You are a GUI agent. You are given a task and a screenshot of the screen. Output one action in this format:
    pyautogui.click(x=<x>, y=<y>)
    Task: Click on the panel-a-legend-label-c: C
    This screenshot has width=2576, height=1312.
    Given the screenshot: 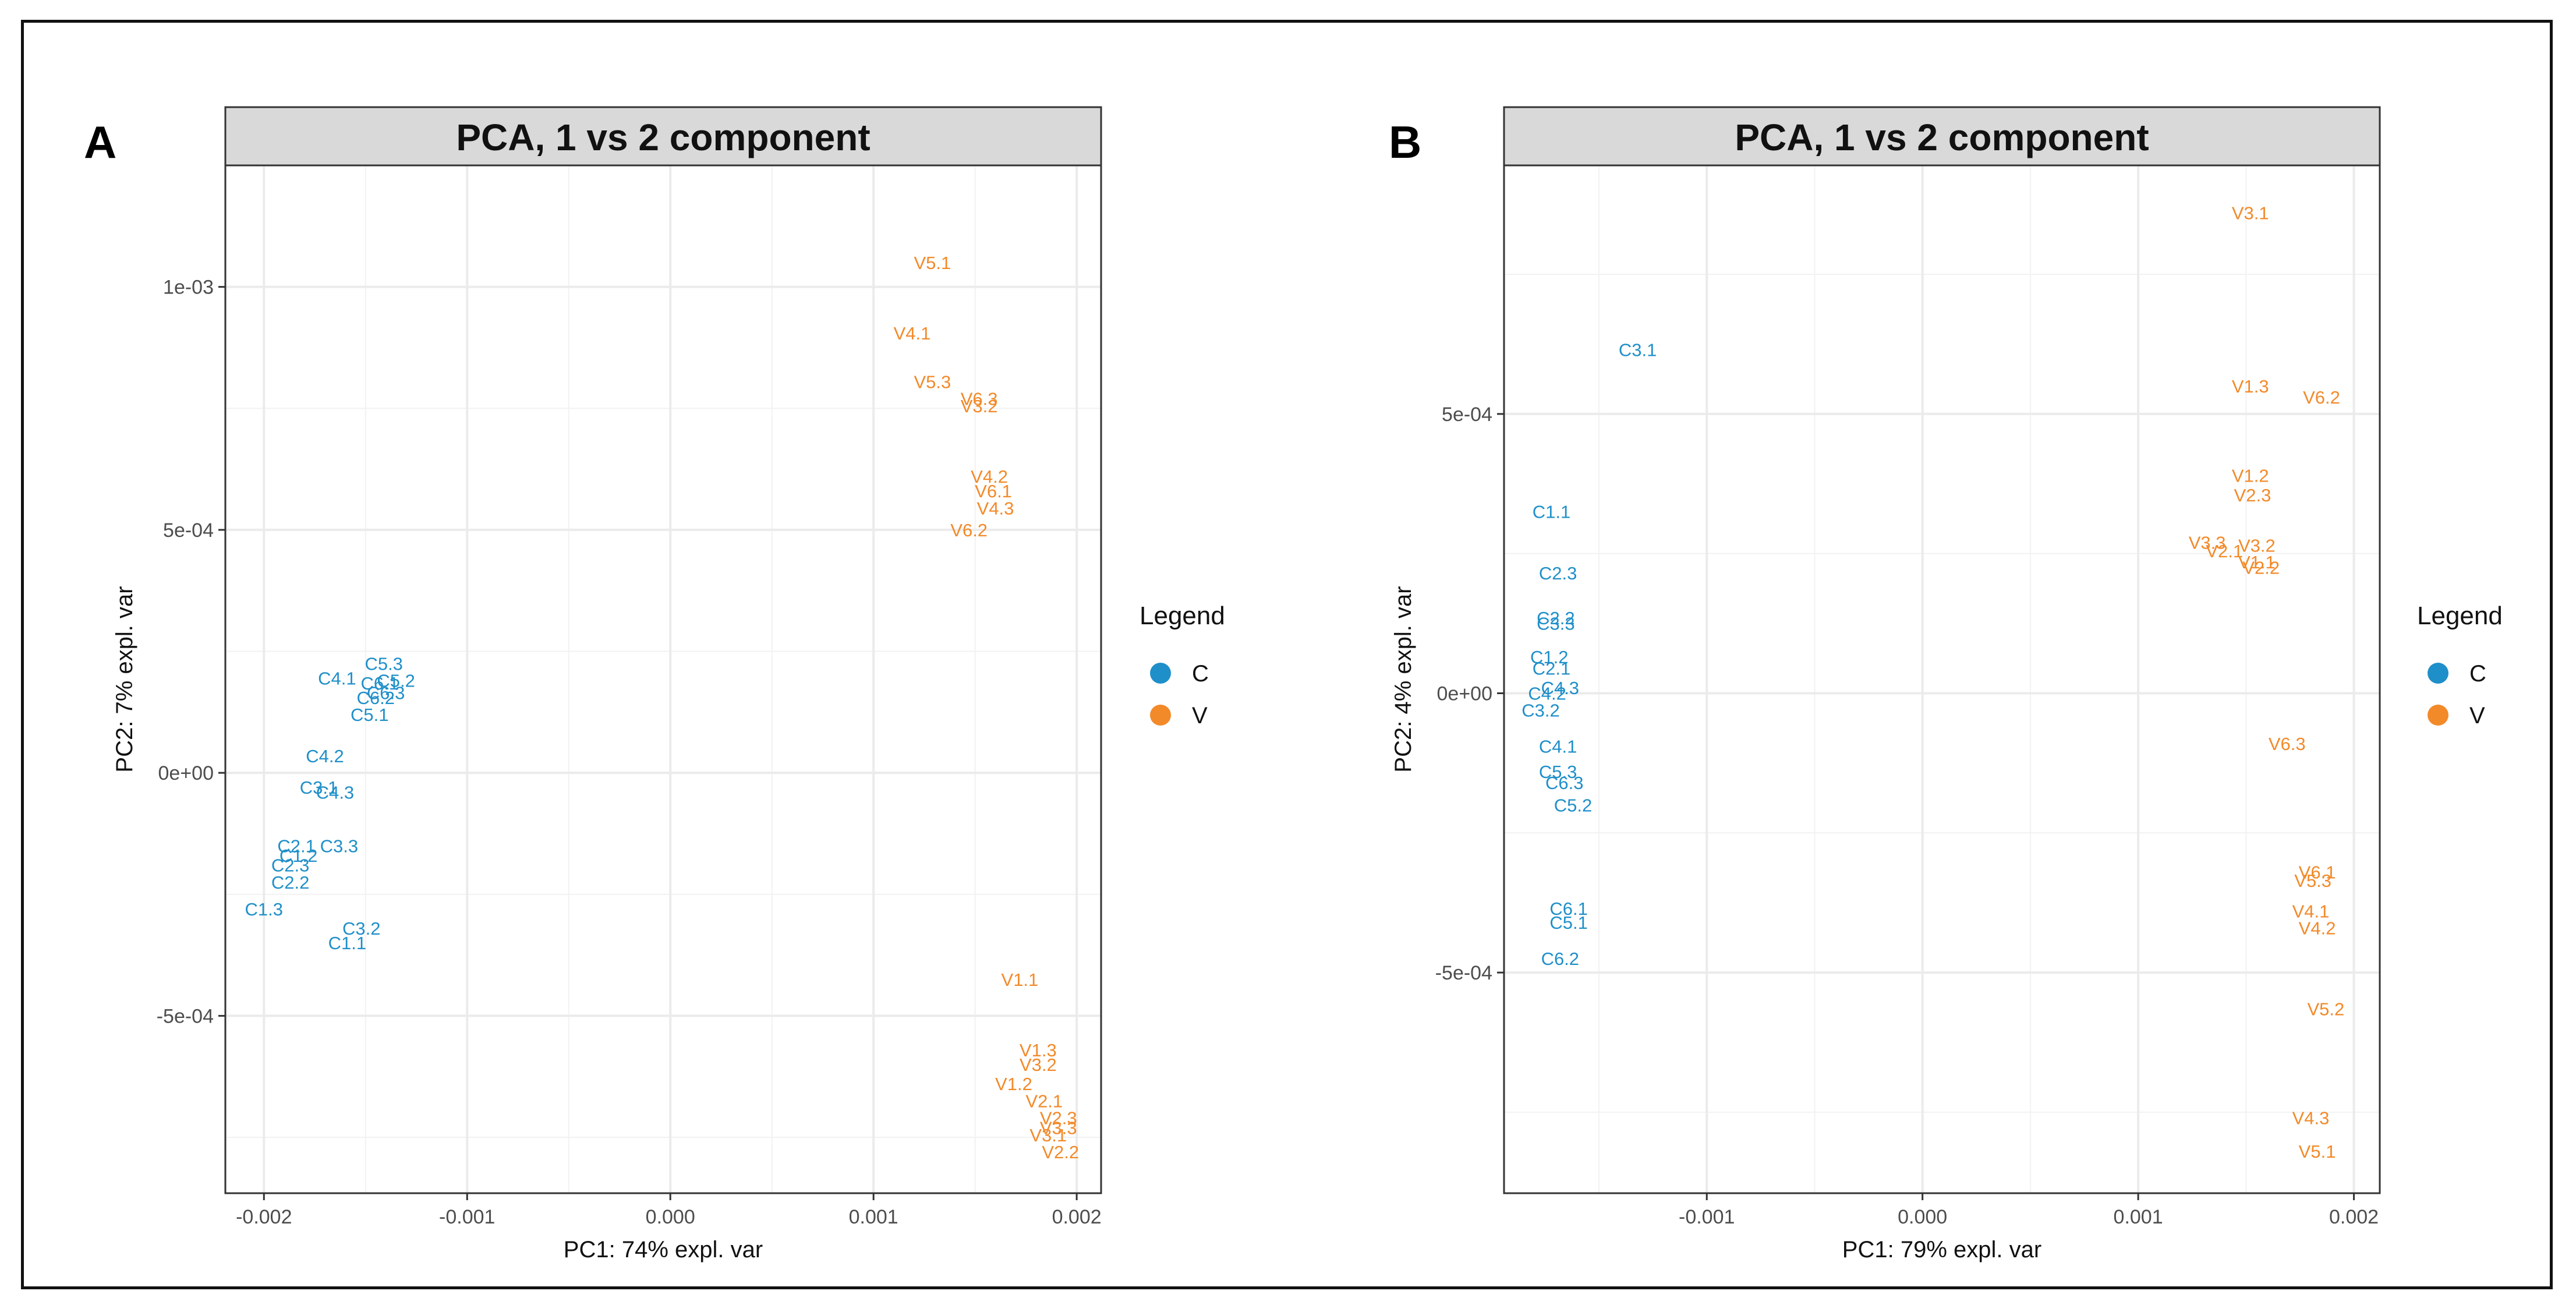 What is the action you would take?
    pyautogui.click(x=1201, y=674)
    